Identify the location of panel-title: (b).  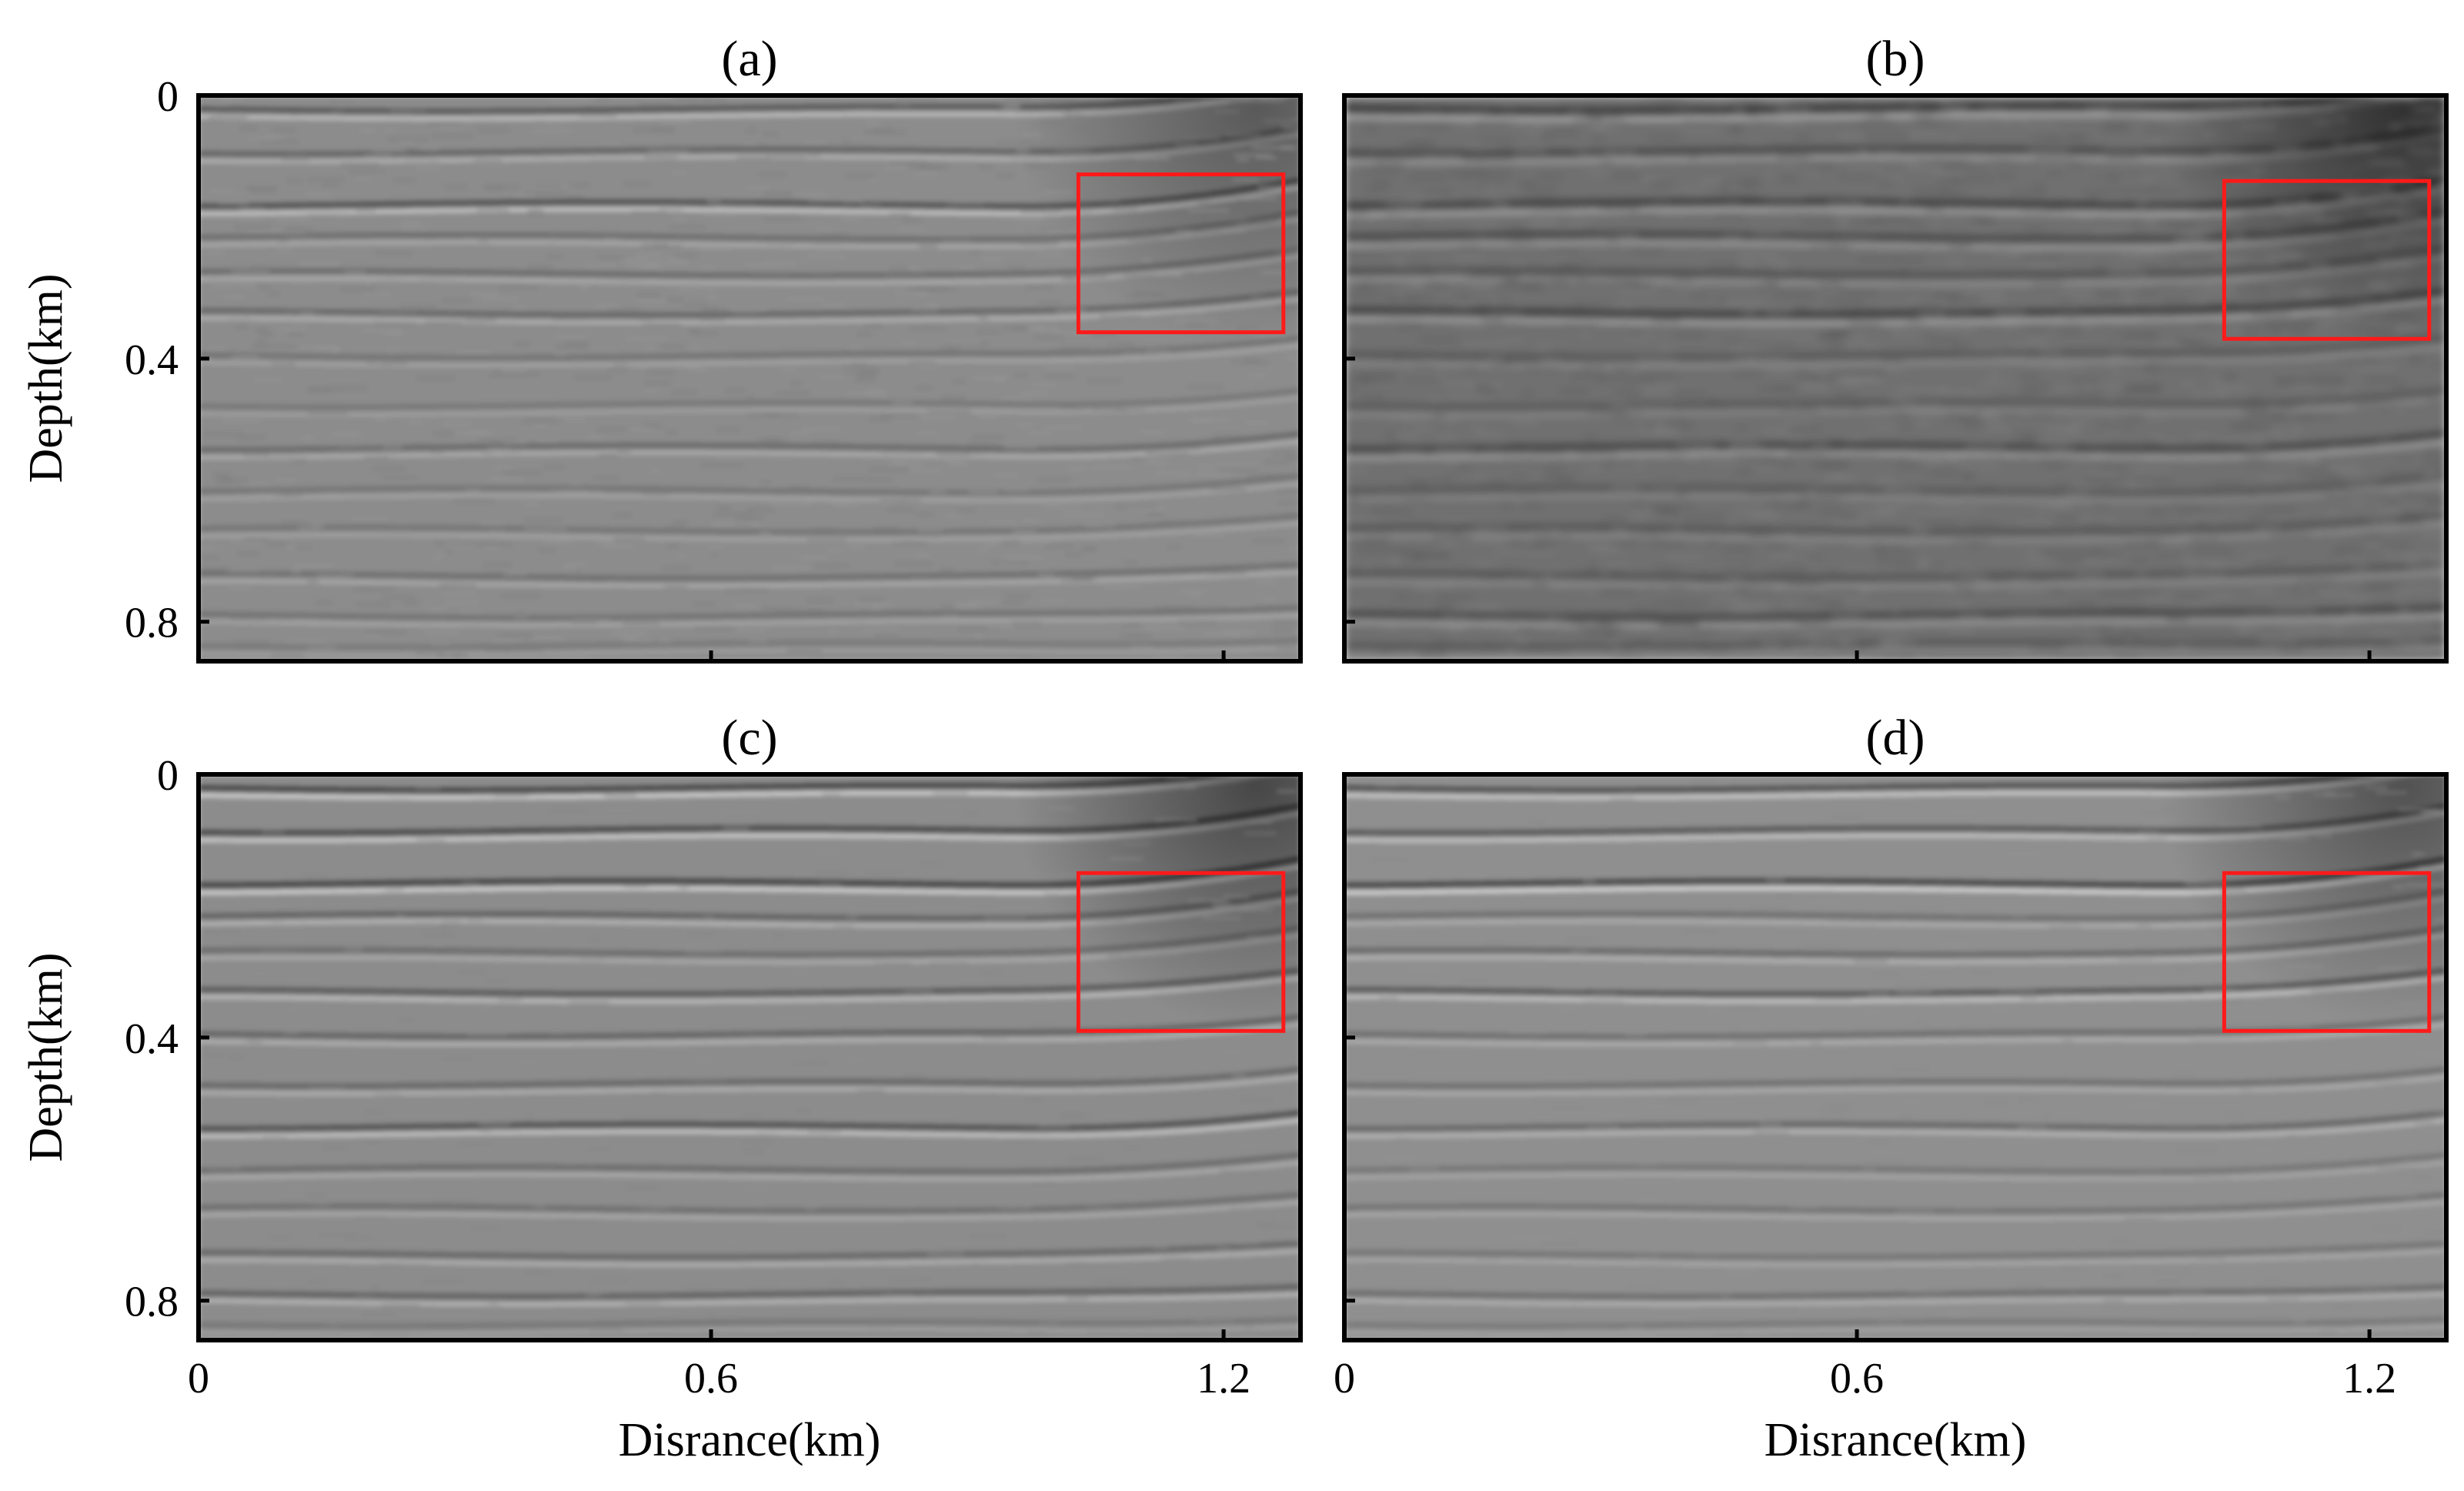
(1895, 59).